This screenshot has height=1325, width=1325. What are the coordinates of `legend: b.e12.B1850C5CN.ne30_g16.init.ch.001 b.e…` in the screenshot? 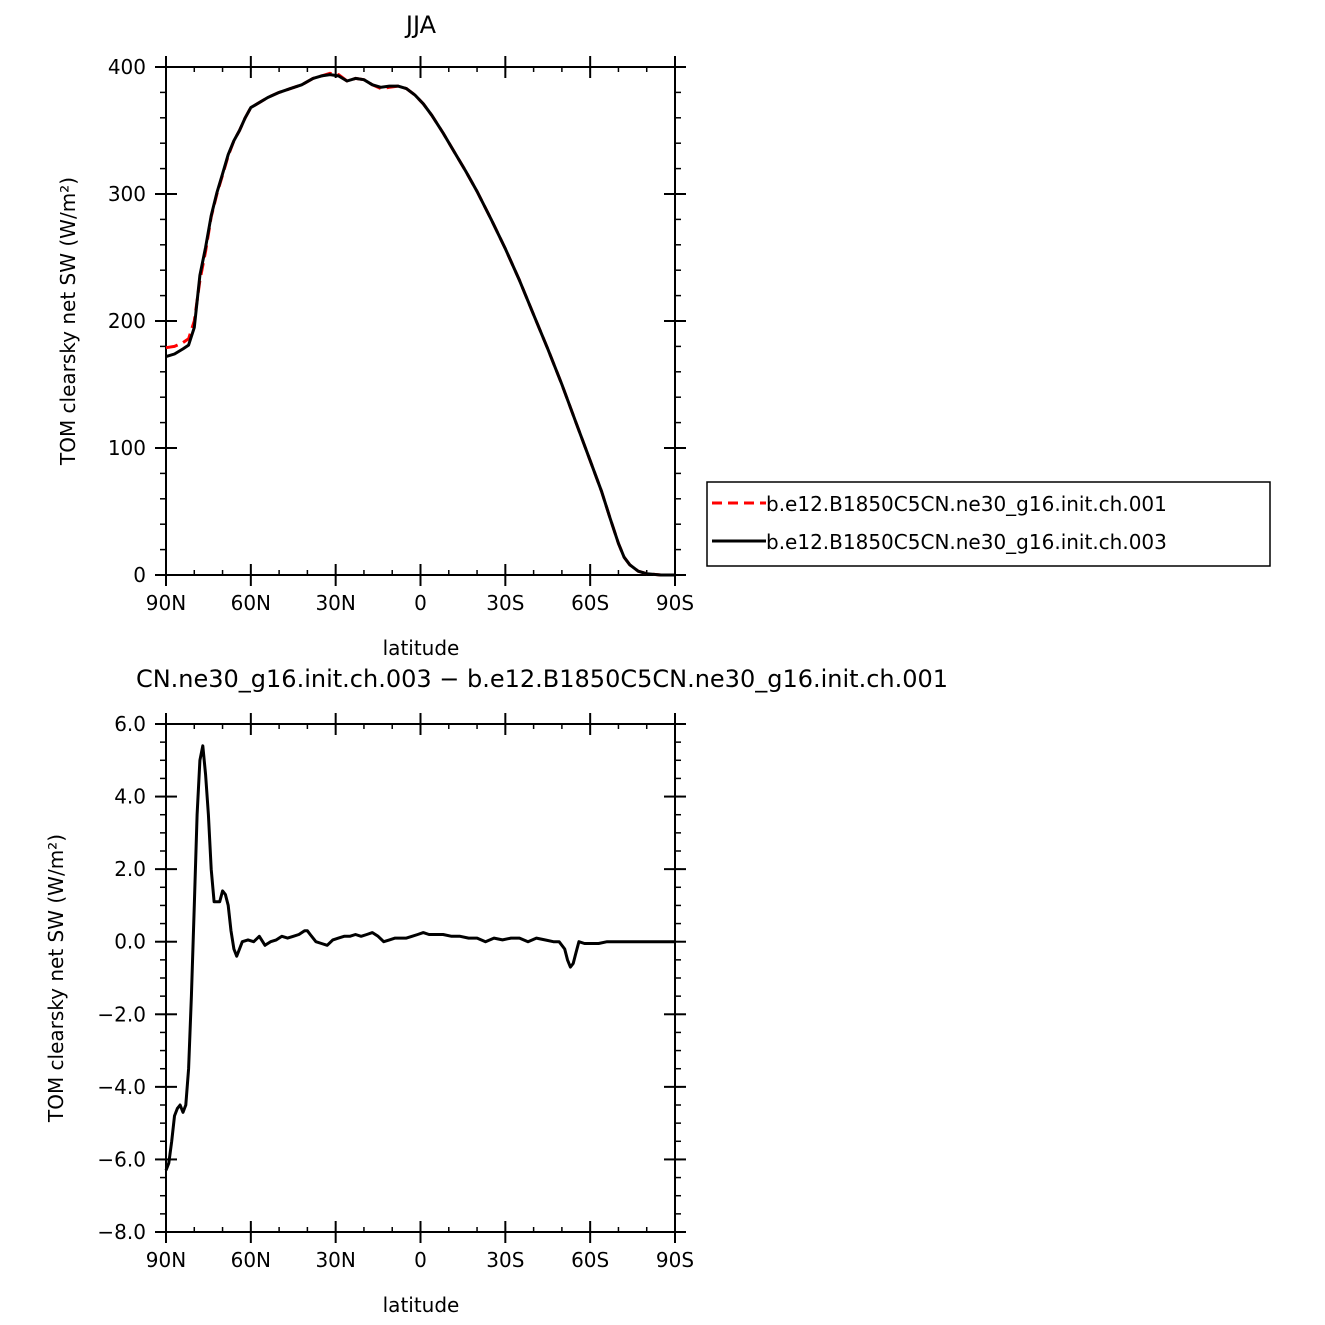 It's located at (988, 524).